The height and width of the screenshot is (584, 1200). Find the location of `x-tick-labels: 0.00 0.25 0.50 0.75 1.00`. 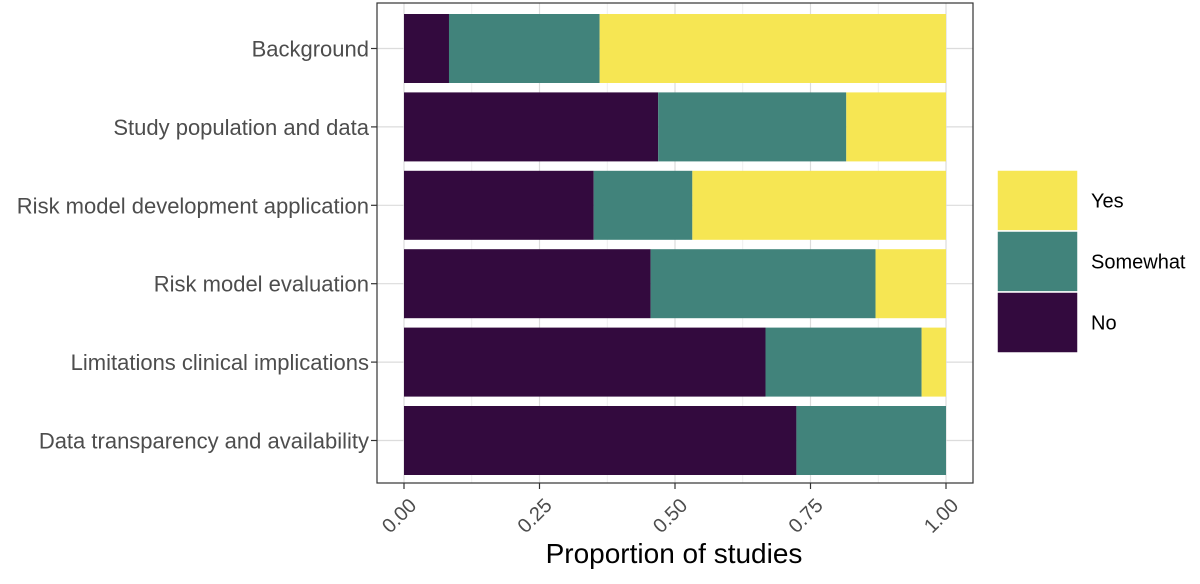

x-tick-labels: 0.00 0.25 0.50 0.75 1.00 is located at coordinates (670, 516).